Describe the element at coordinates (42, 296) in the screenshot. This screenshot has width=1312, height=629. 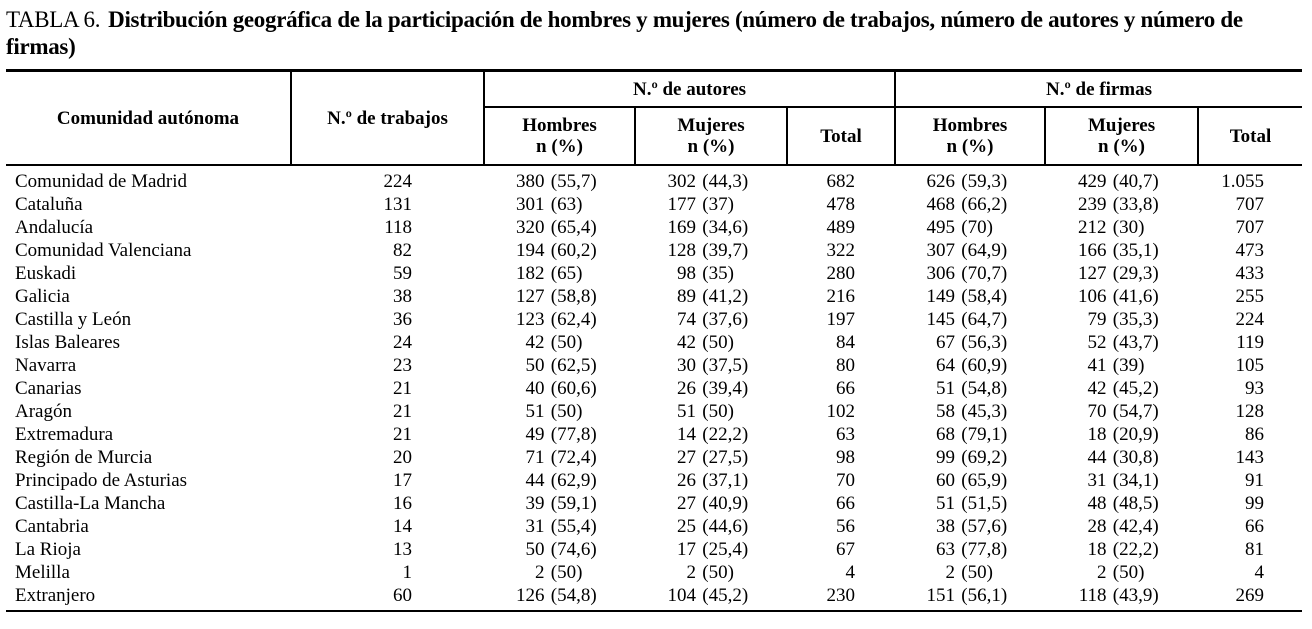
I see `cell-region: Galicia` at that location.